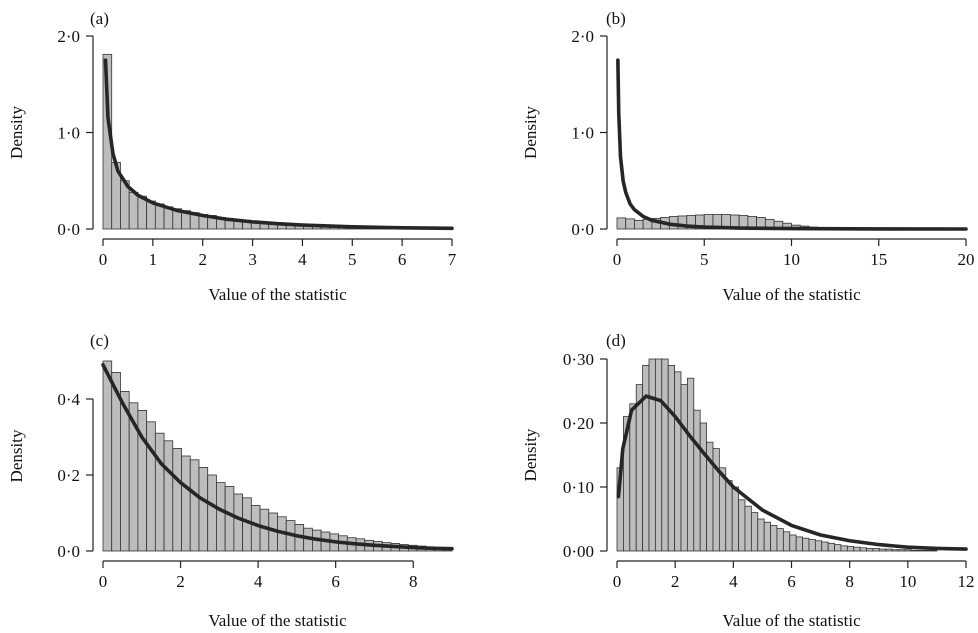 Image resolution: width=978 pixels, height=633 pixels. Describe the element at coordinates (578, 551) in the screenshot. I see `y-tick-label: 0·00` at that location.